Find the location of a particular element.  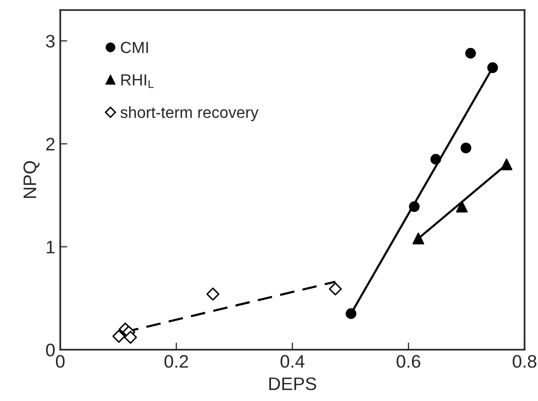

y-tick-label: 0 is located at coordinates (50, 350).